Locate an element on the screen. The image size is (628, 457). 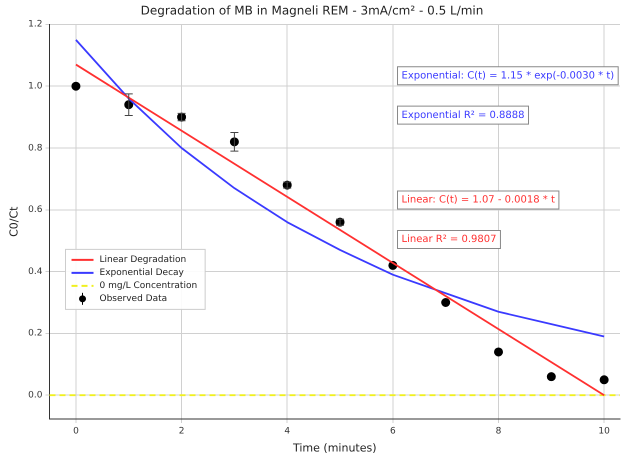
legend-label: Observed Data is located at coordinates (134, 299).